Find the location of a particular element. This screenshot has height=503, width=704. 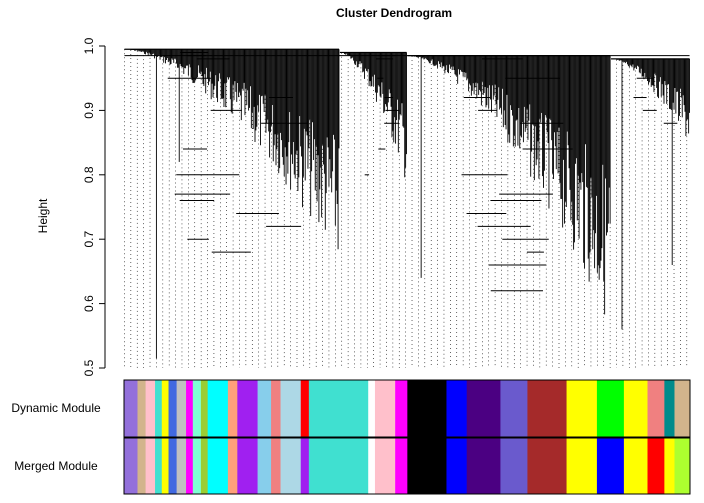

y-tick-label: 1.0 is located at coordinates (89, 45).